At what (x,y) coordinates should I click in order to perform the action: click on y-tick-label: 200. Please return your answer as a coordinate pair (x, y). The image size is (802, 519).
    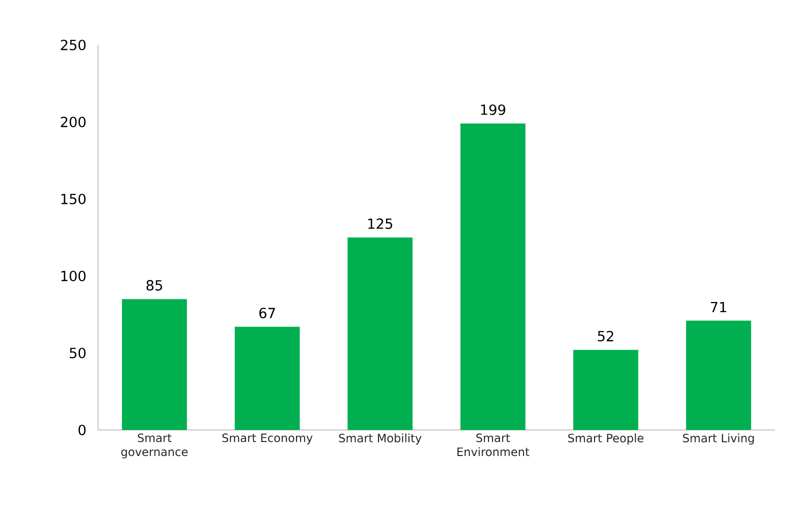
    Looking at the image, I should click on (73, 122).